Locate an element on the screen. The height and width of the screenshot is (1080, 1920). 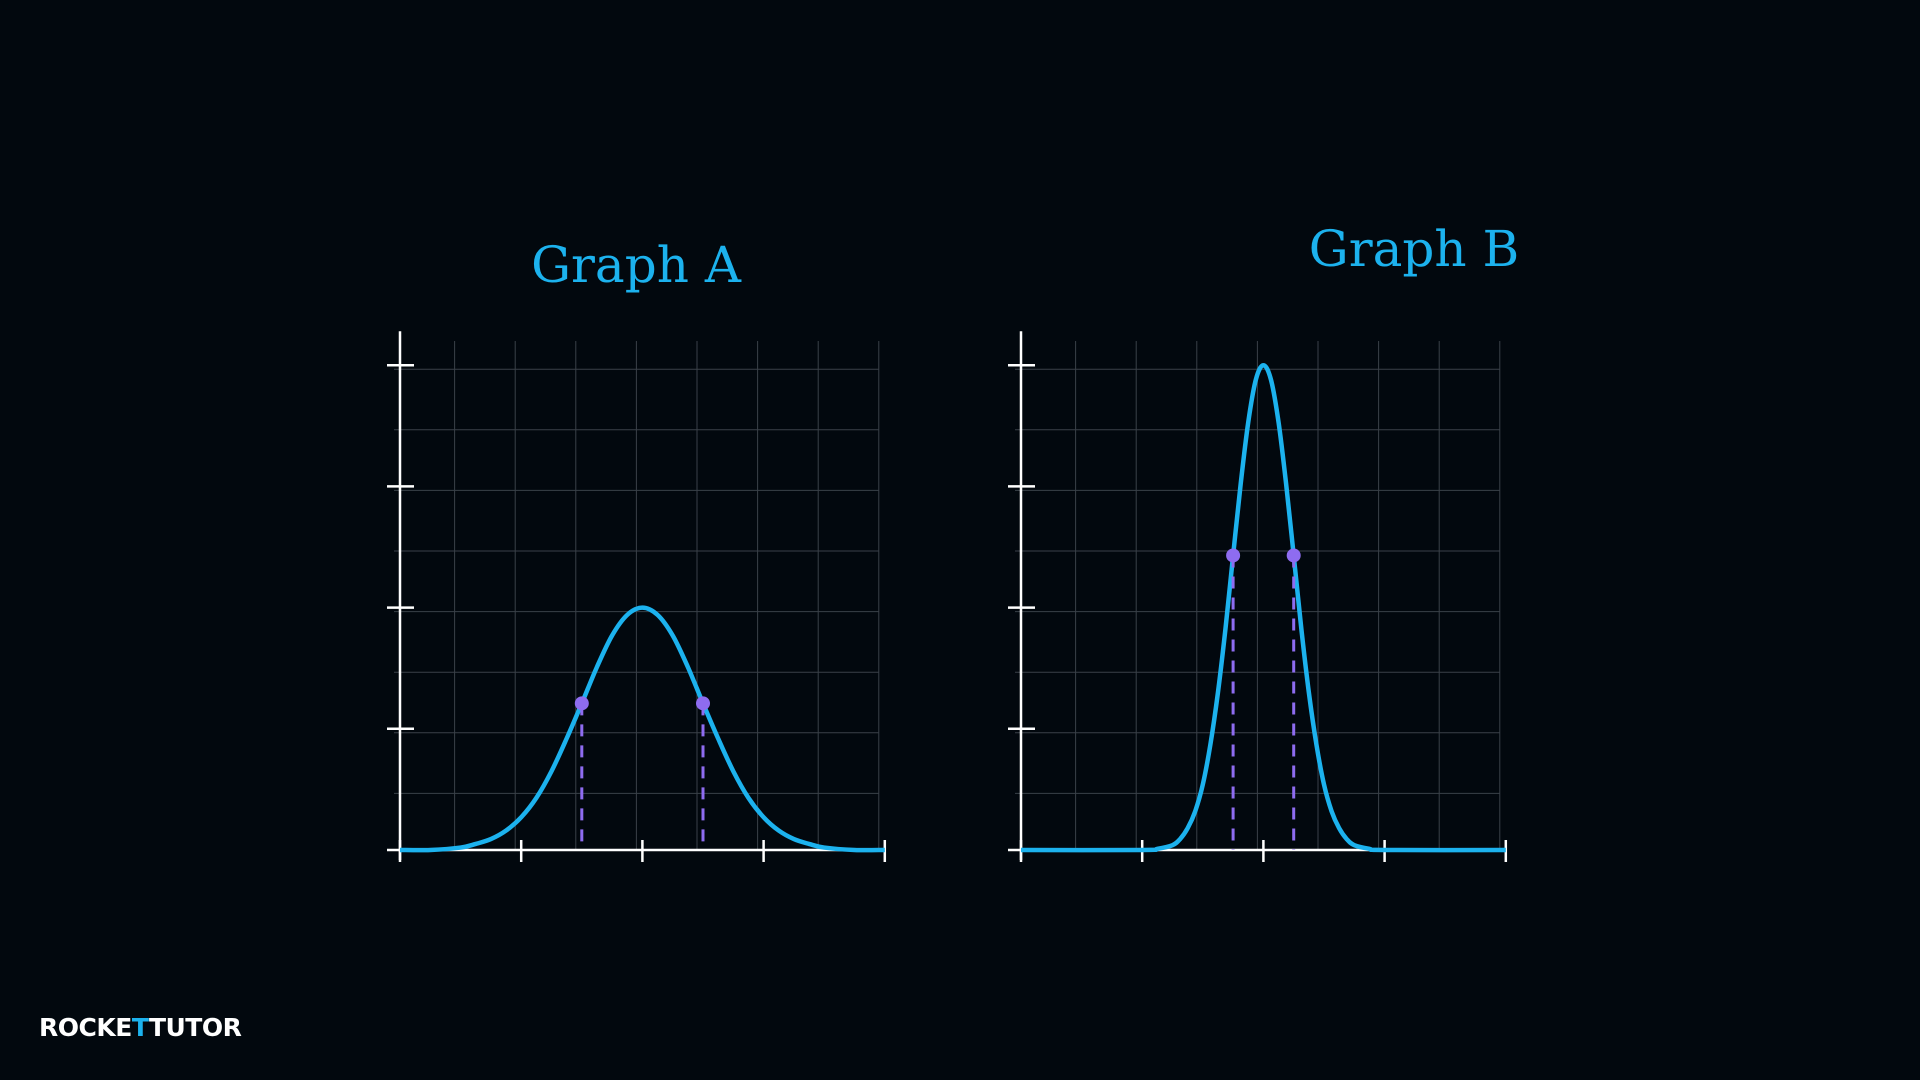
logo-text: T is located at coordinates (140, 1027).